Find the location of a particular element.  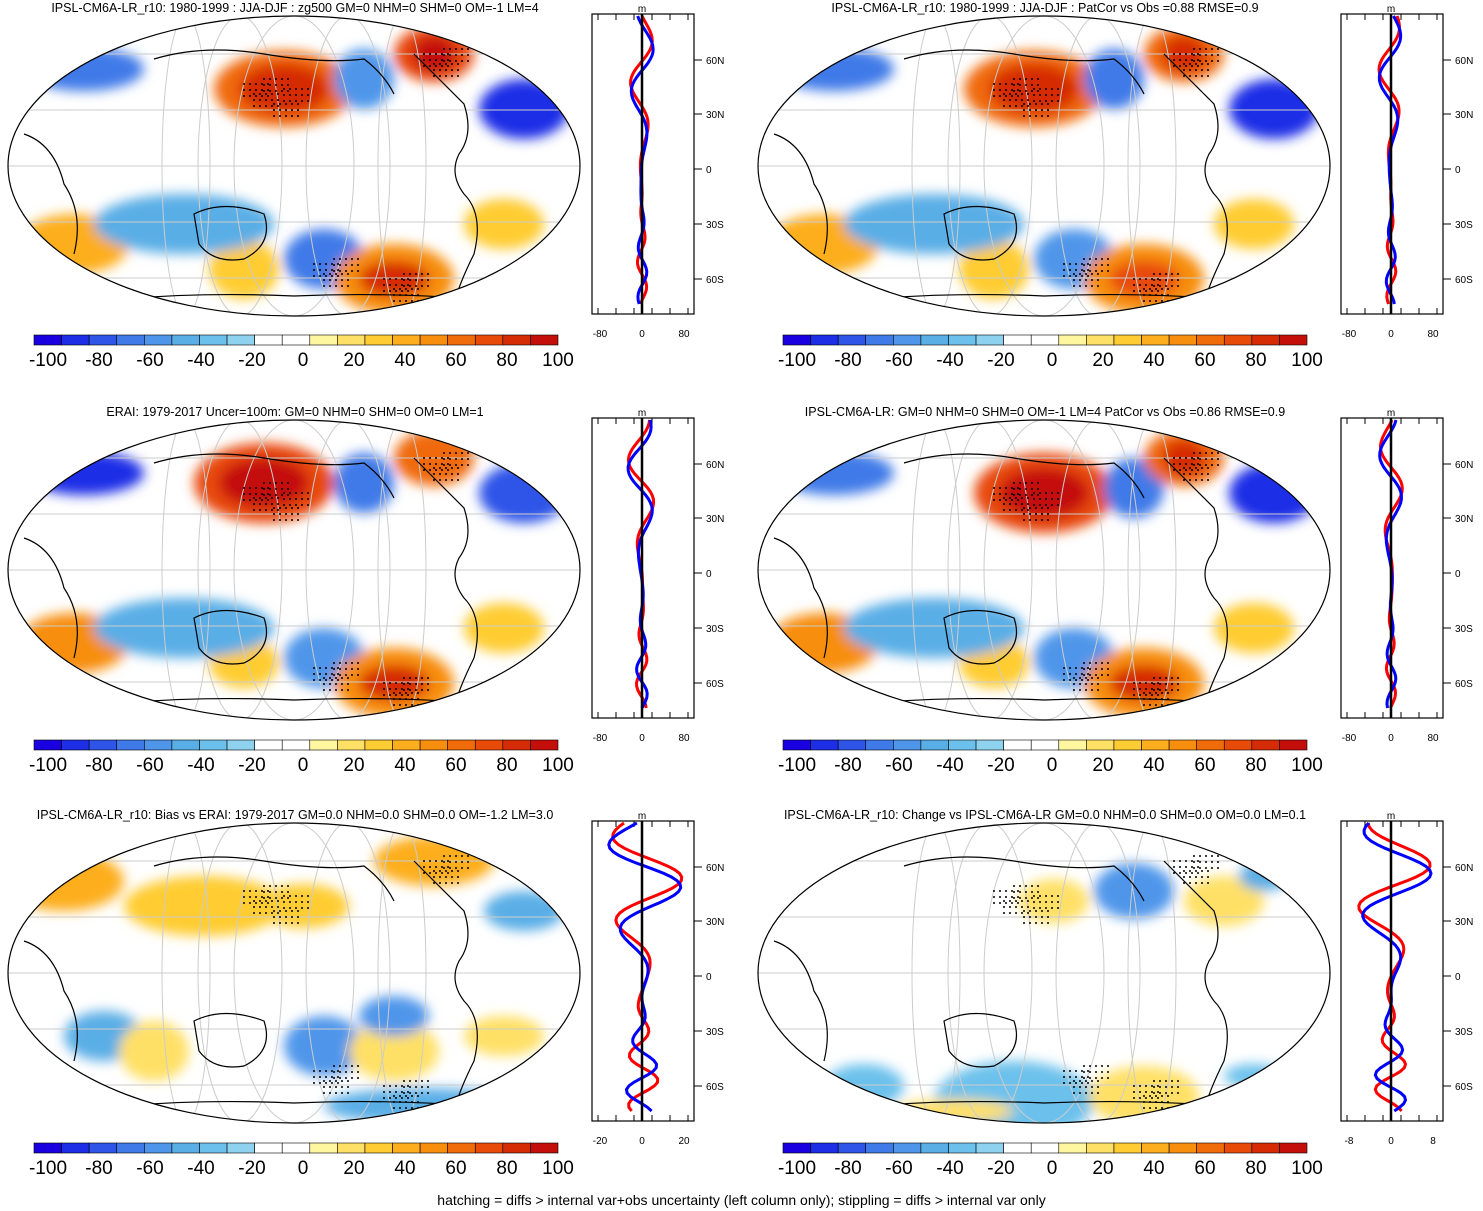

zonal-profile-3: m 60N 30N 0 30S 60S -80 0 80 is located at coordinates (657, 576).